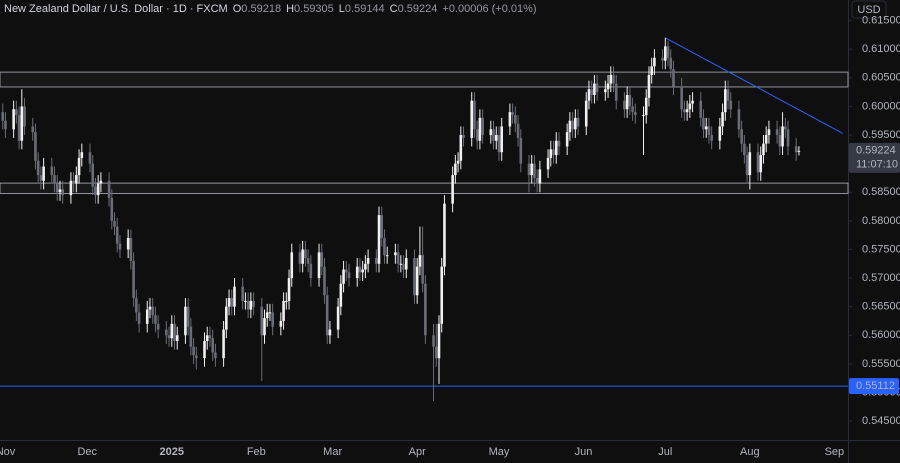  What do you see at coordinates (874, 157) in the screenshot?
I see `last-price-box` at bounding box center [874, 157].